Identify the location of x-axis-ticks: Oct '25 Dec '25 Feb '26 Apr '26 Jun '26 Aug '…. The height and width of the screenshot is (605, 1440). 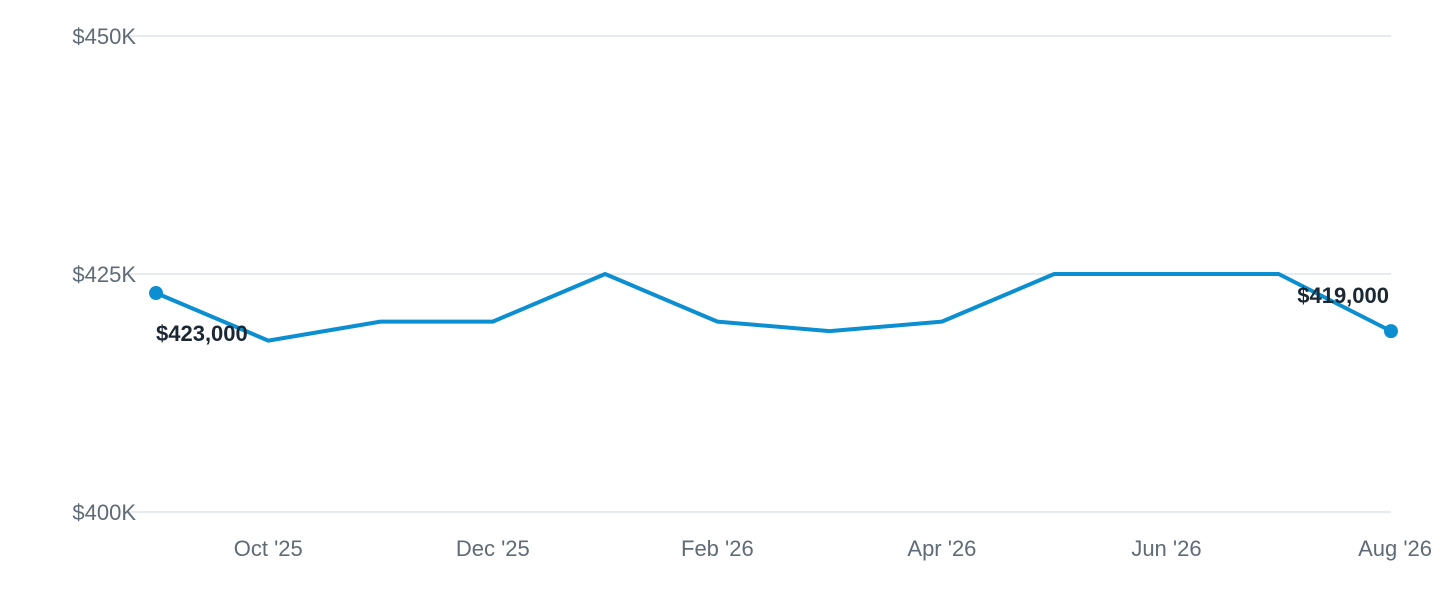
(833, 548).